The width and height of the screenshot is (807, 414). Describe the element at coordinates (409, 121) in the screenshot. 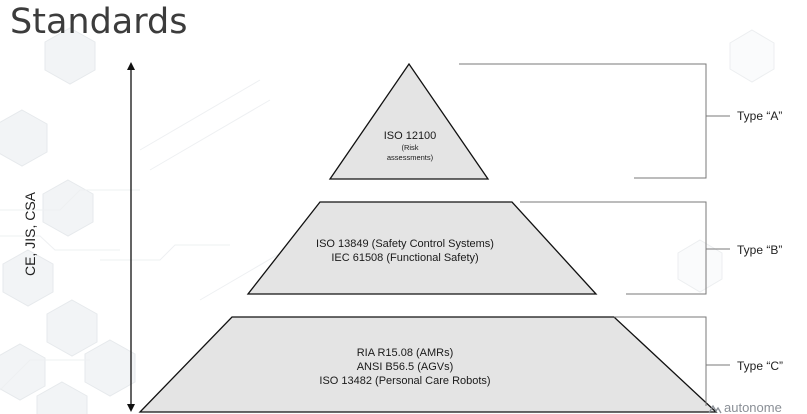

I see `tier-a-triangle` at that location.